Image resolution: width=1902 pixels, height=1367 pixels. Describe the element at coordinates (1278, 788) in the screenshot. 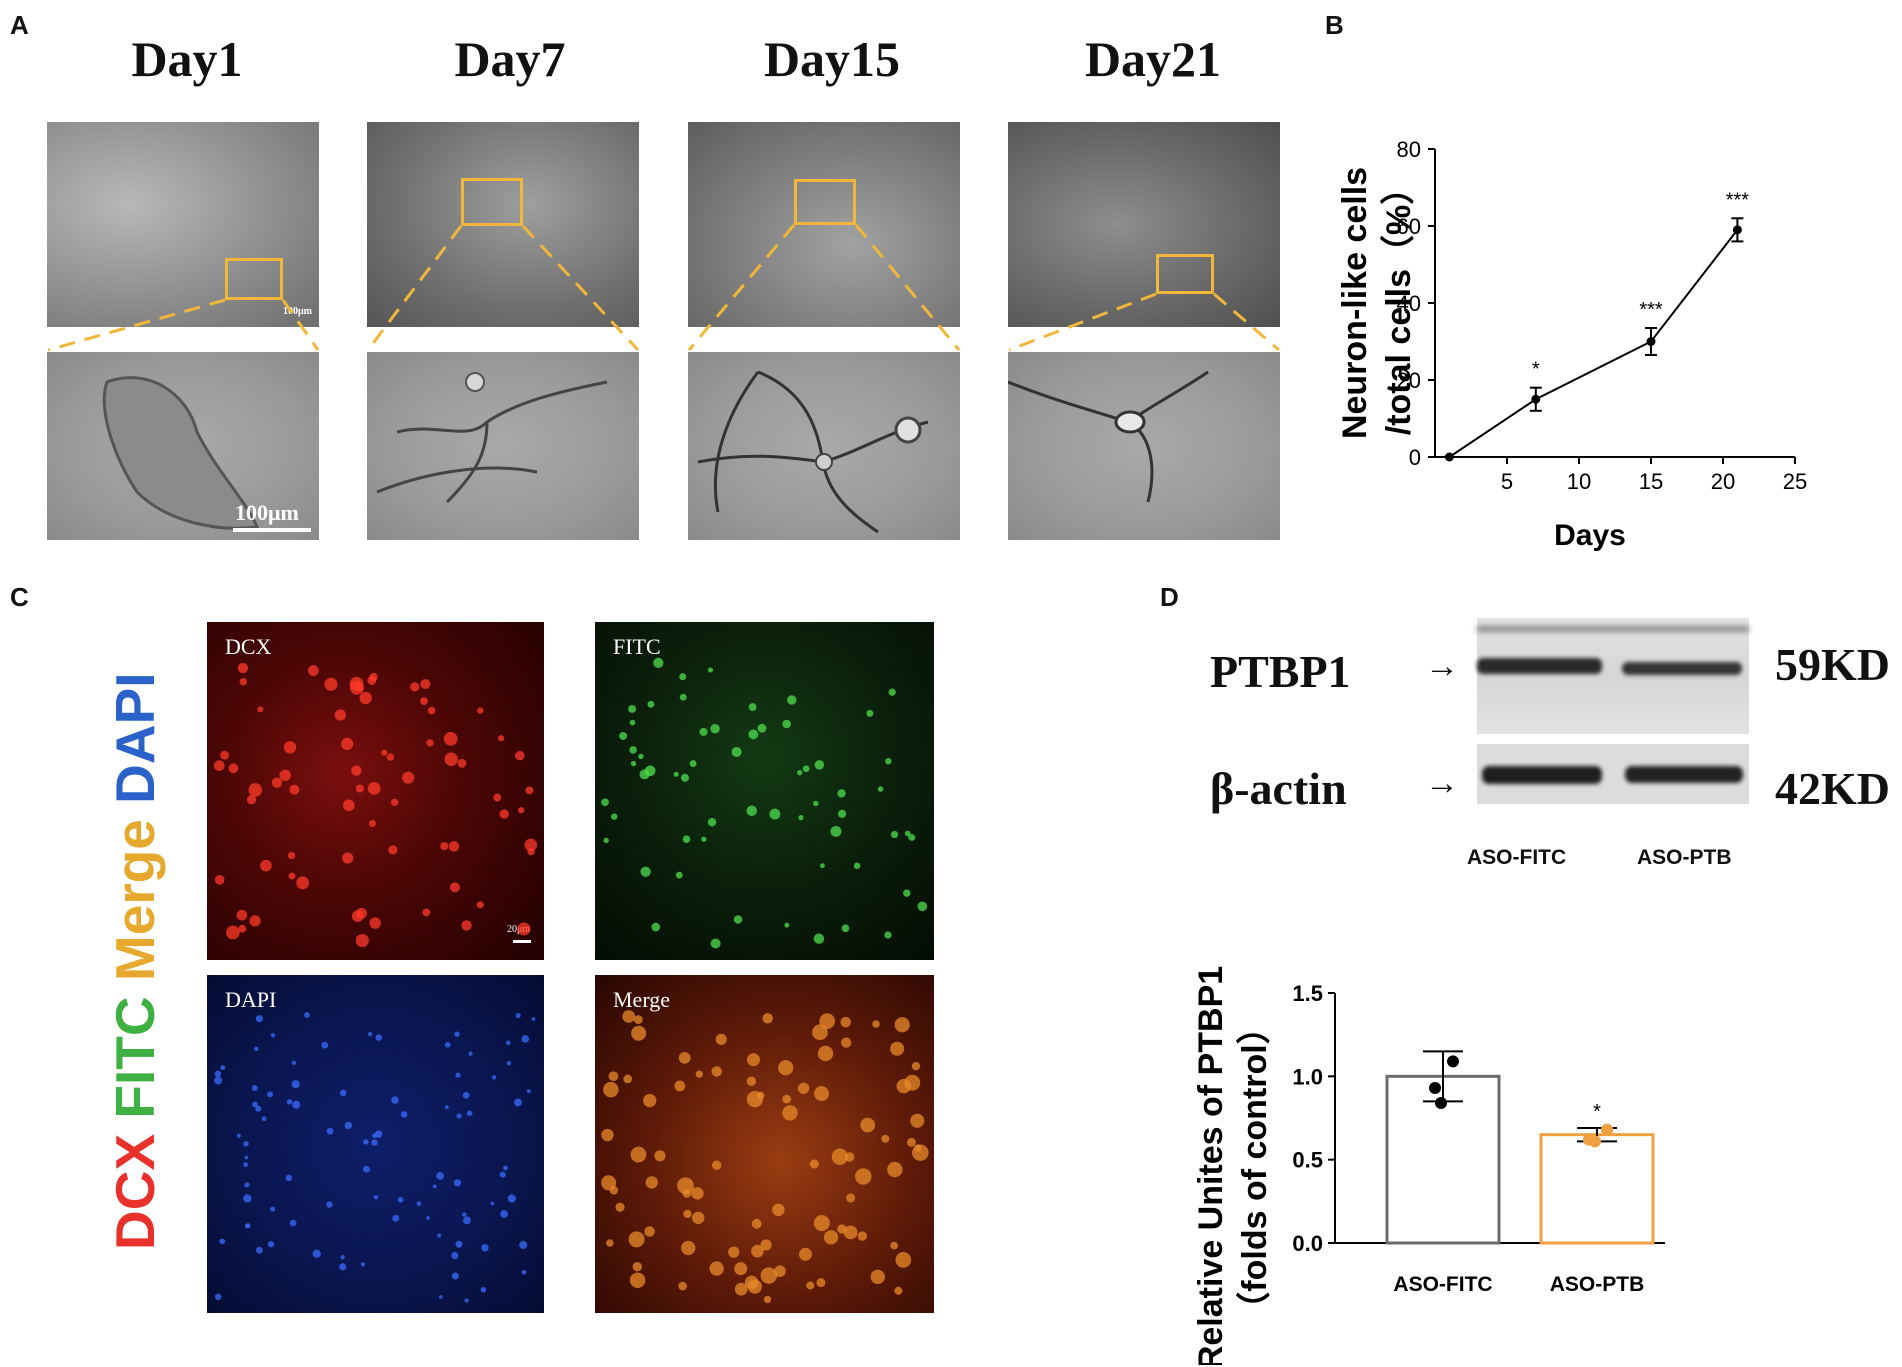

I see `band-label-actin: β-actin` at that location.